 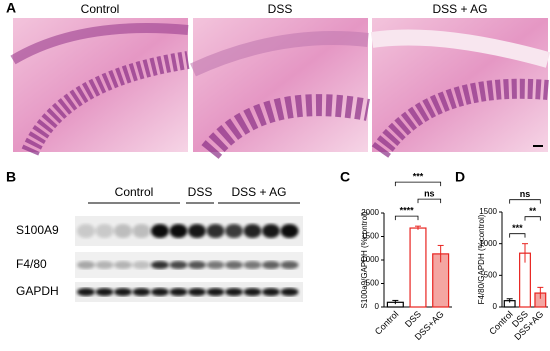 I want to click on x-tick-label: Control, so click(x=387, y=323).